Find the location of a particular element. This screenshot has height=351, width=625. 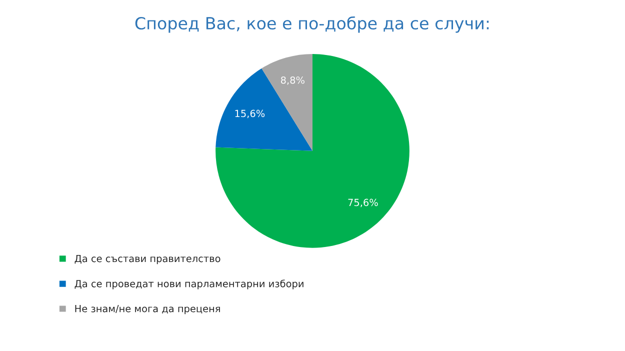

data-label: 15,6% is located at coordinates (250, 114).